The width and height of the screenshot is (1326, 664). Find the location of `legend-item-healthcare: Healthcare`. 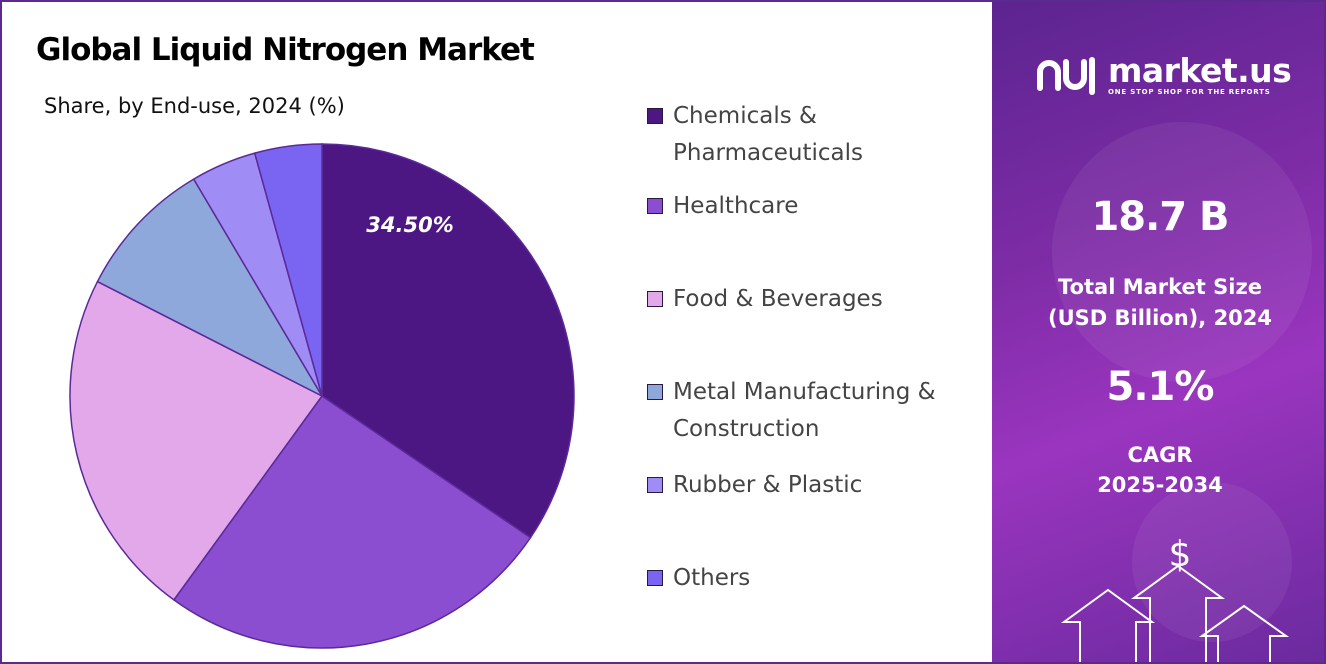

legend-item-healthcare: Healthcare is located at coordinates (722, 207).